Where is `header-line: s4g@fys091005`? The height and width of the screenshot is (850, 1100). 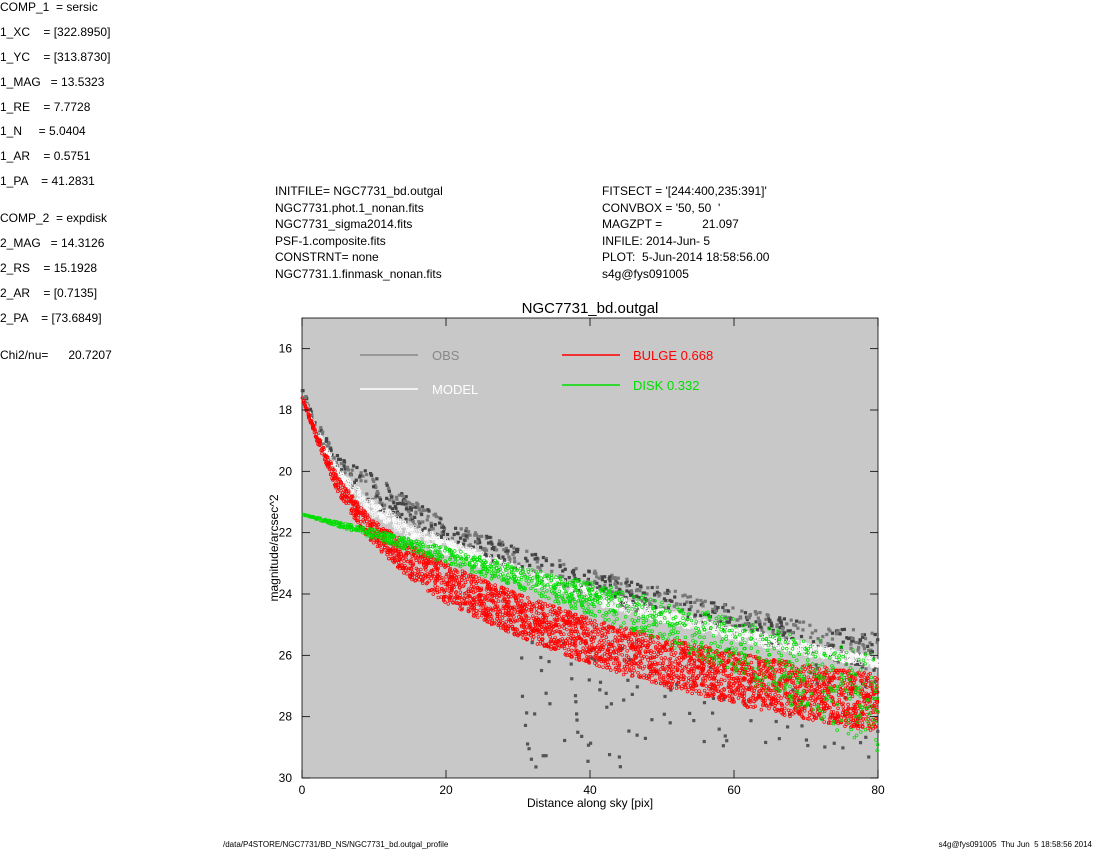 header-line: s4g@fys091005 is located at coordinates (645, 273).